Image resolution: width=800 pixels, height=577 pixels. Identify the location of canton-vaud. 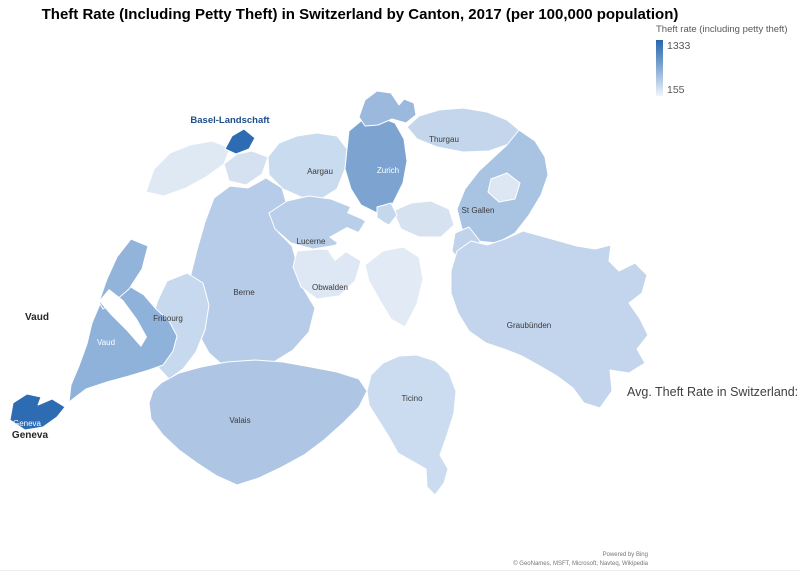
(123, 344).